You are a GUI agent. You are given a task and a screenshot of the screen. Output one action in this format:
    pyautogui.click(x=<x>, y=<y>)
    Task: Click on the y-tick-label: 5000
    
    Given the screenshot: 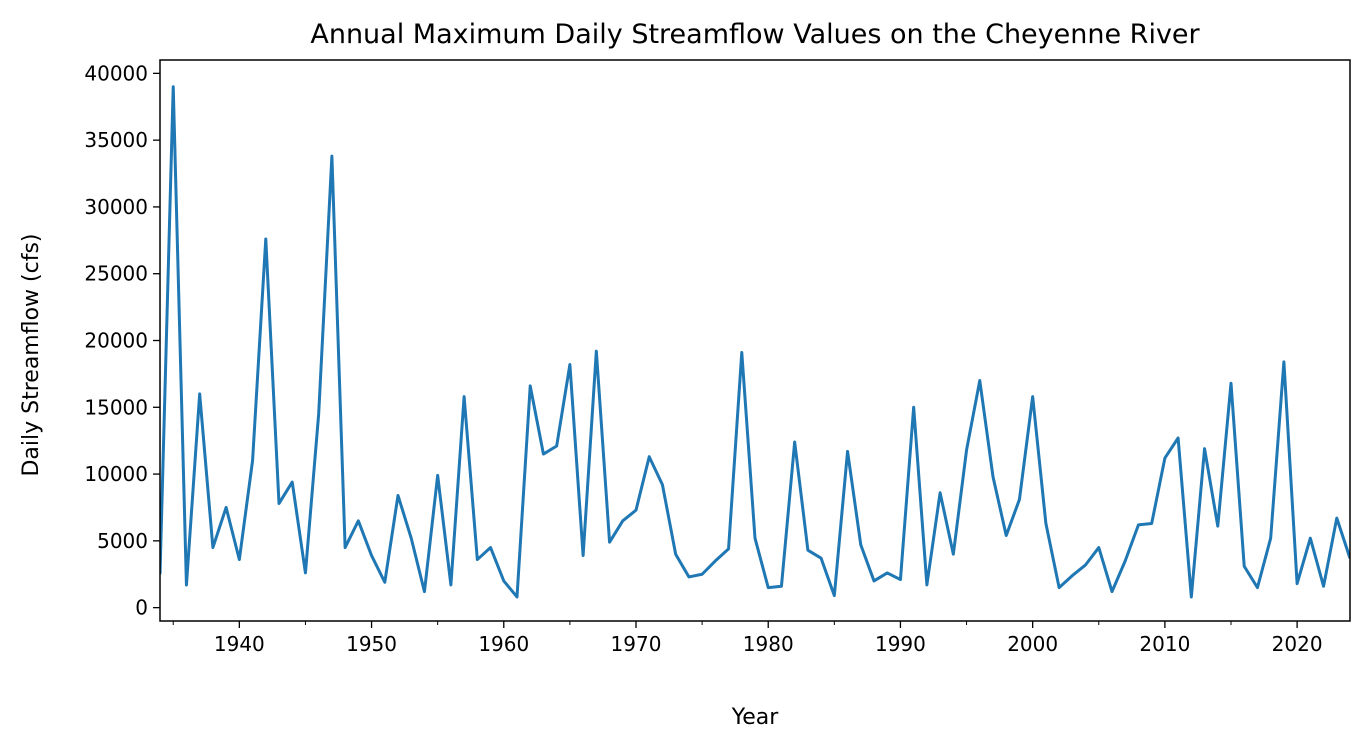 What is the action you would take?
    pyautogui.click(x=122, y=541)
    